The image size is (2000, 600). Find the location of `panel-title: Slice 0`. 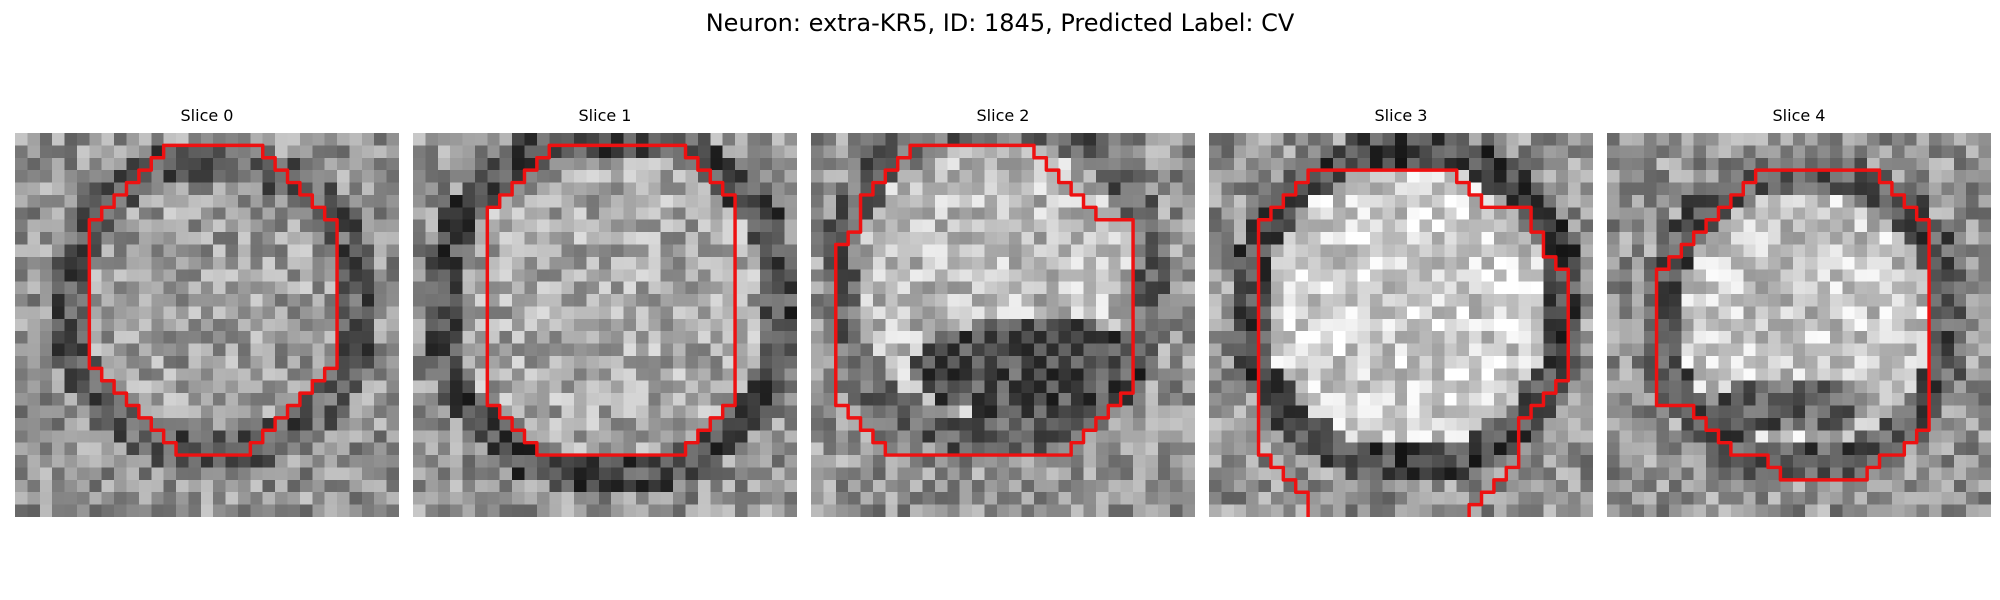

panel-title: Slice 0 is located at coordinates (207, 115).